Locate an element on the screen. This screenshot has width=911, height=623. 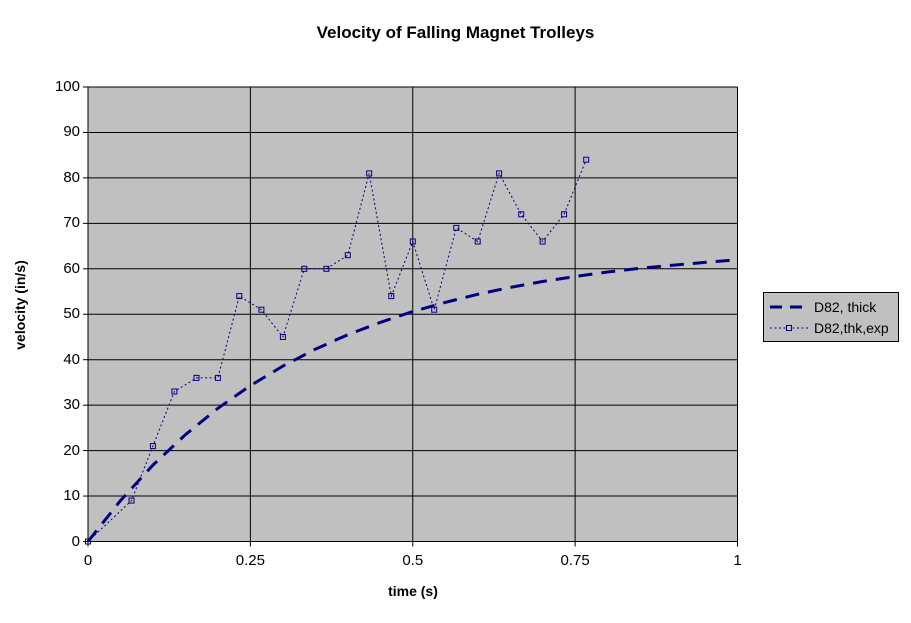
y-axis-title: velocity (in/s) is located at coordinates (20, 305).